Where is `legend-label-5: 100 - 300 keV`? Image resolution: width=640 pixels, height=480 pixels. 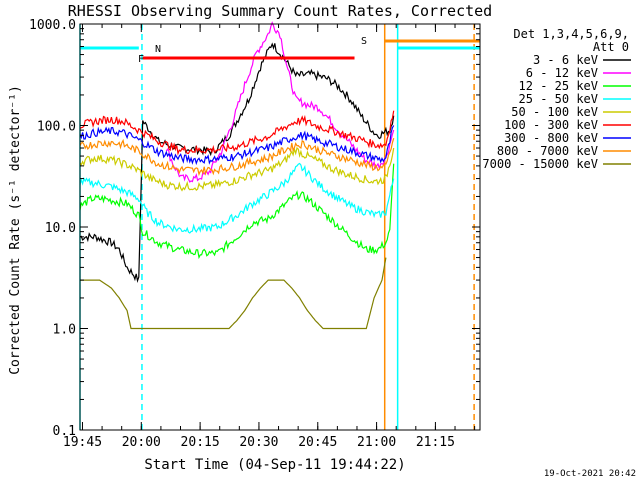
legend-label-5: 100 - 300 keV is located at coordinates (551, 125).